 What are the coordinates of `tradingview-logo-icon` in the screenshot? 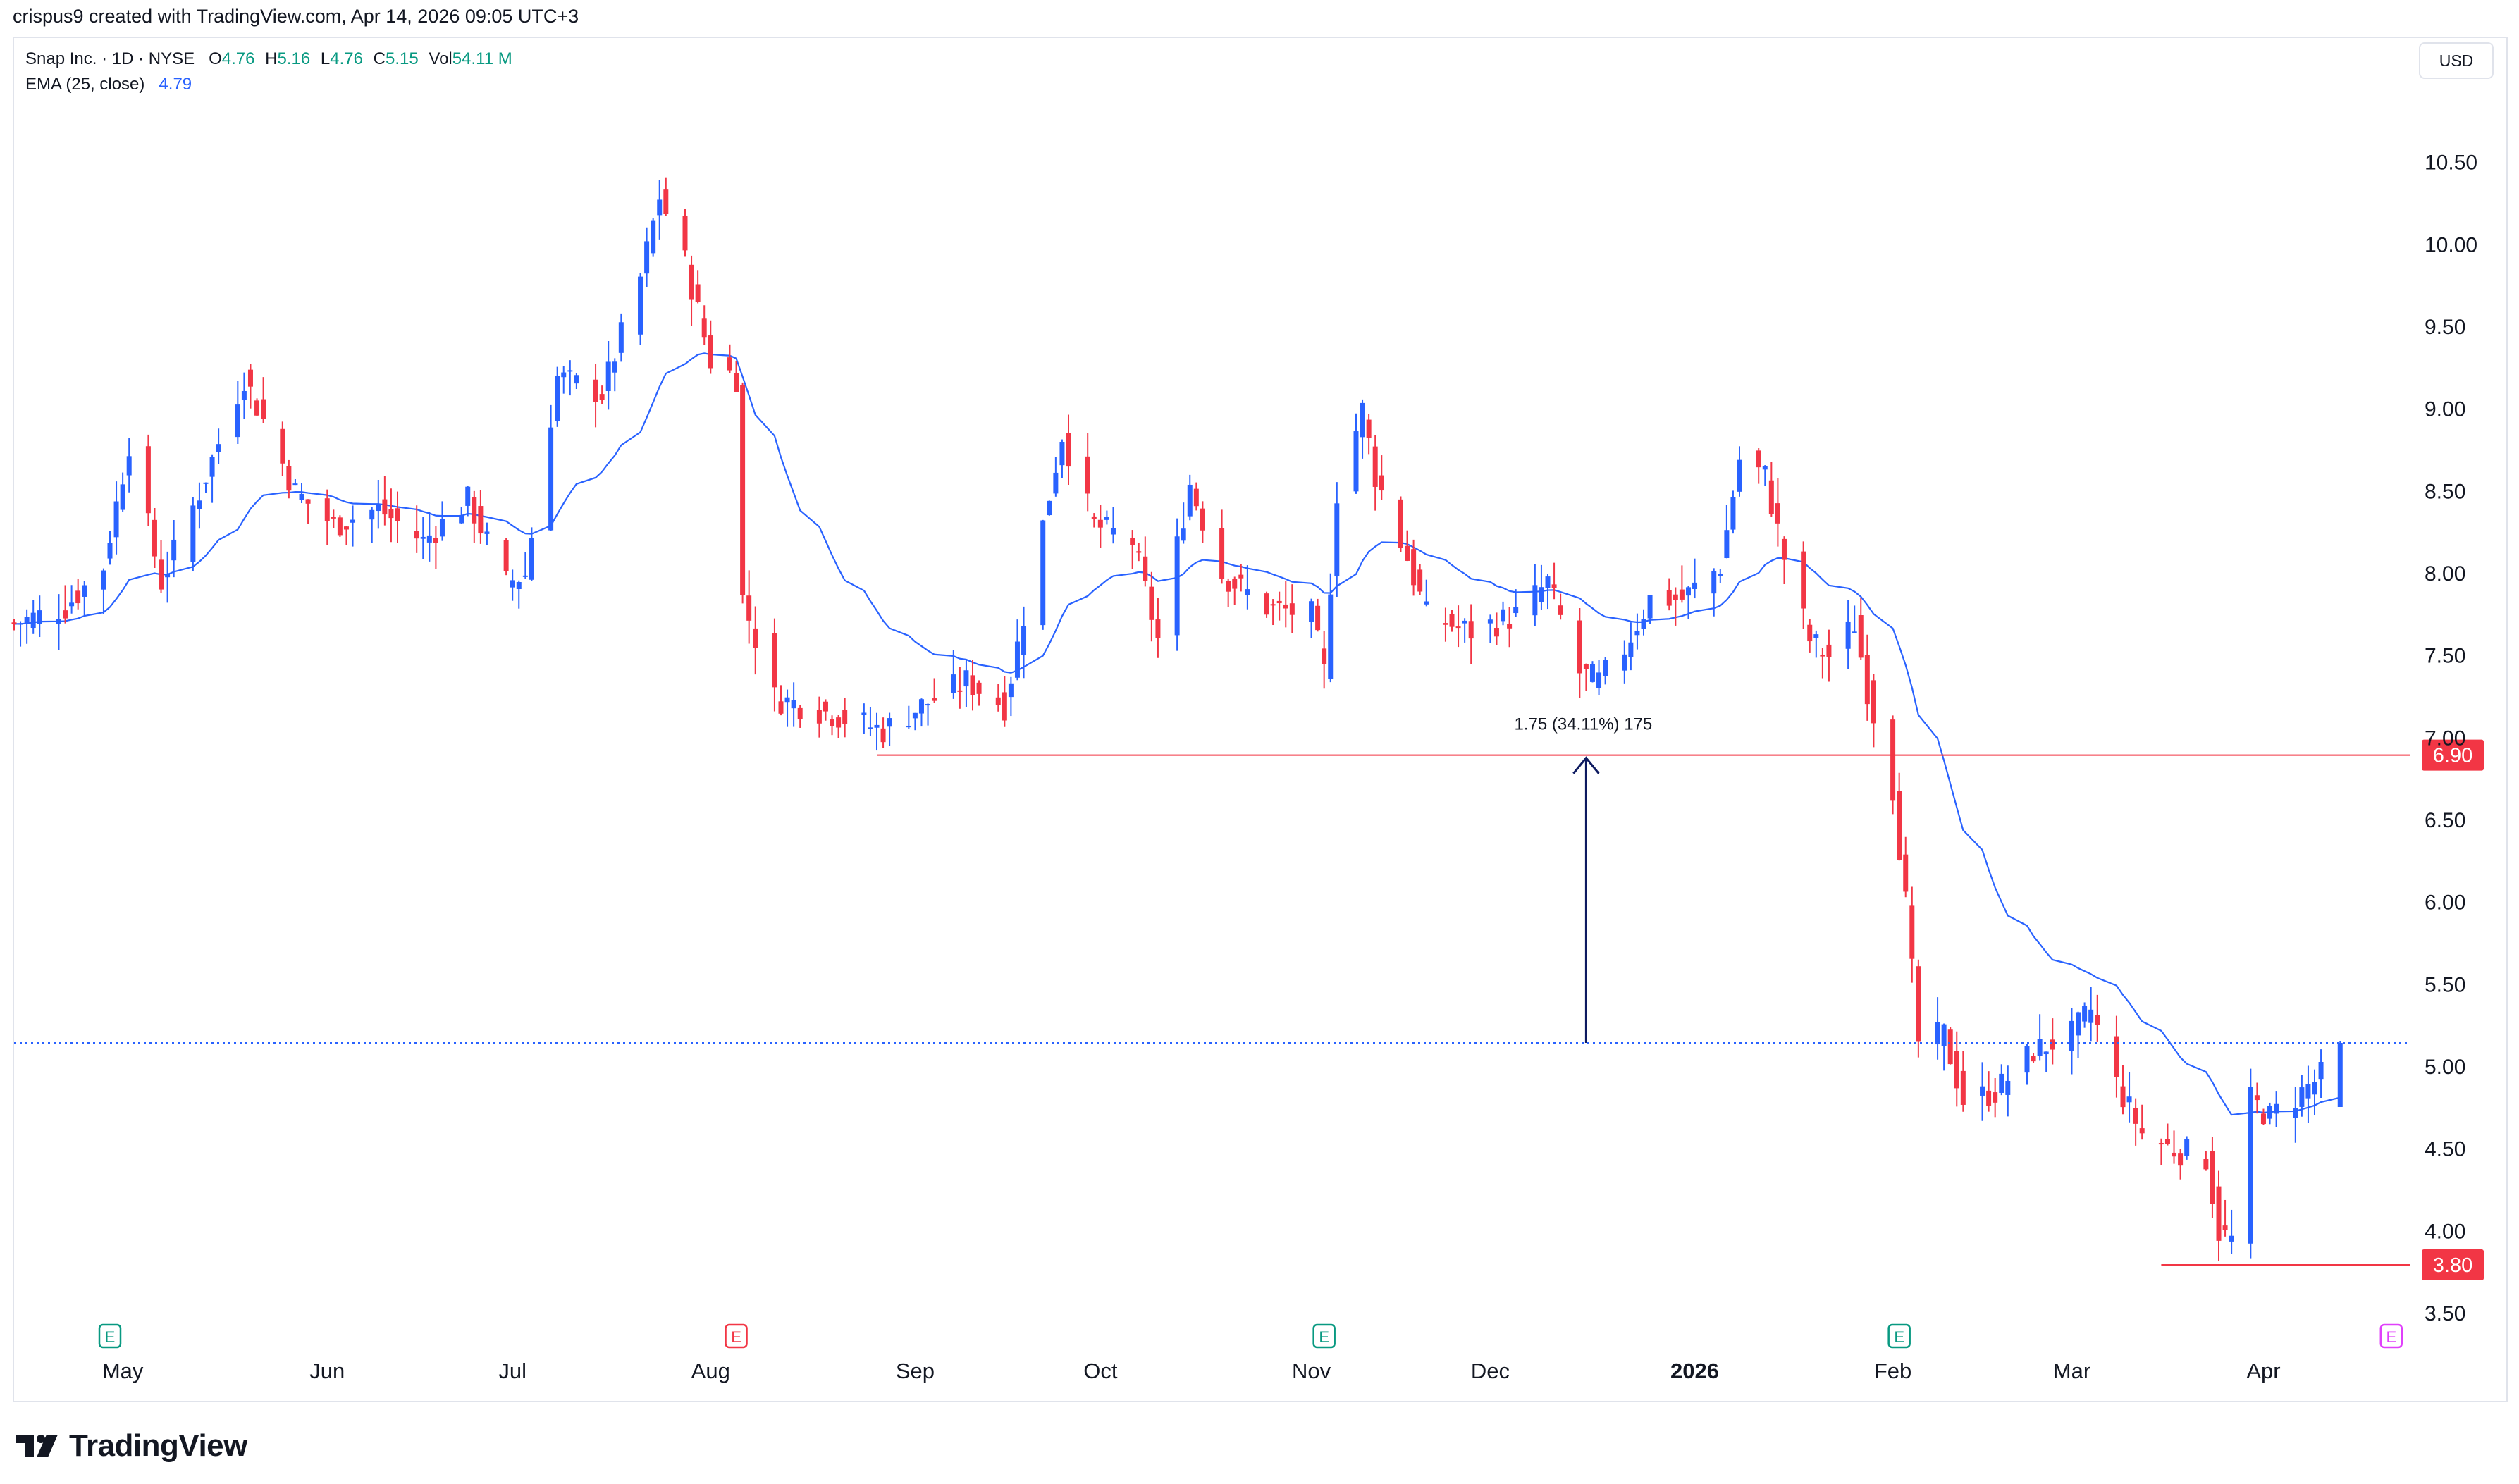 It's located at (37, 1446).